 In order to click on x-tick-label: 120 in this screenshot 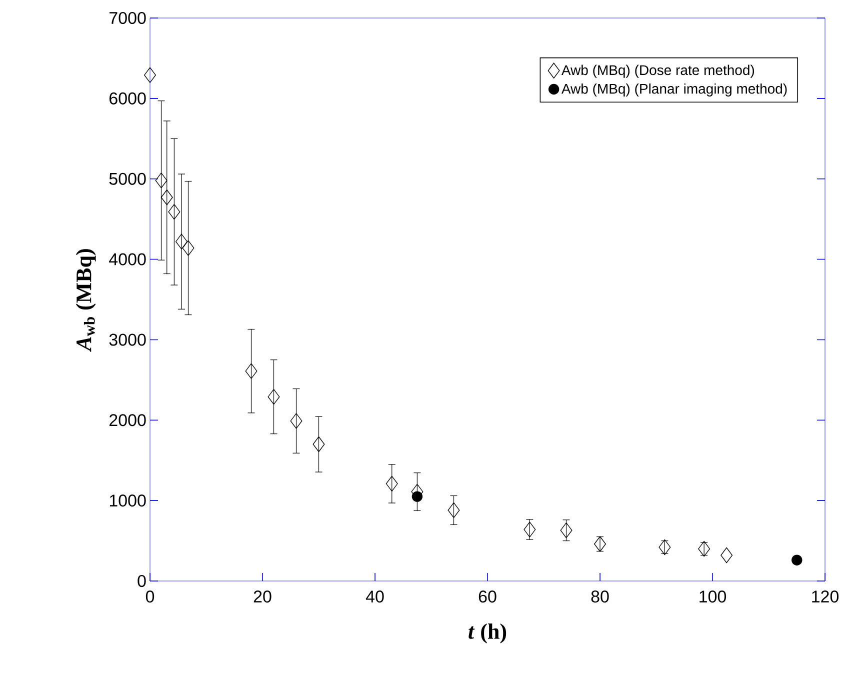, I will do `click(825, 596)`.